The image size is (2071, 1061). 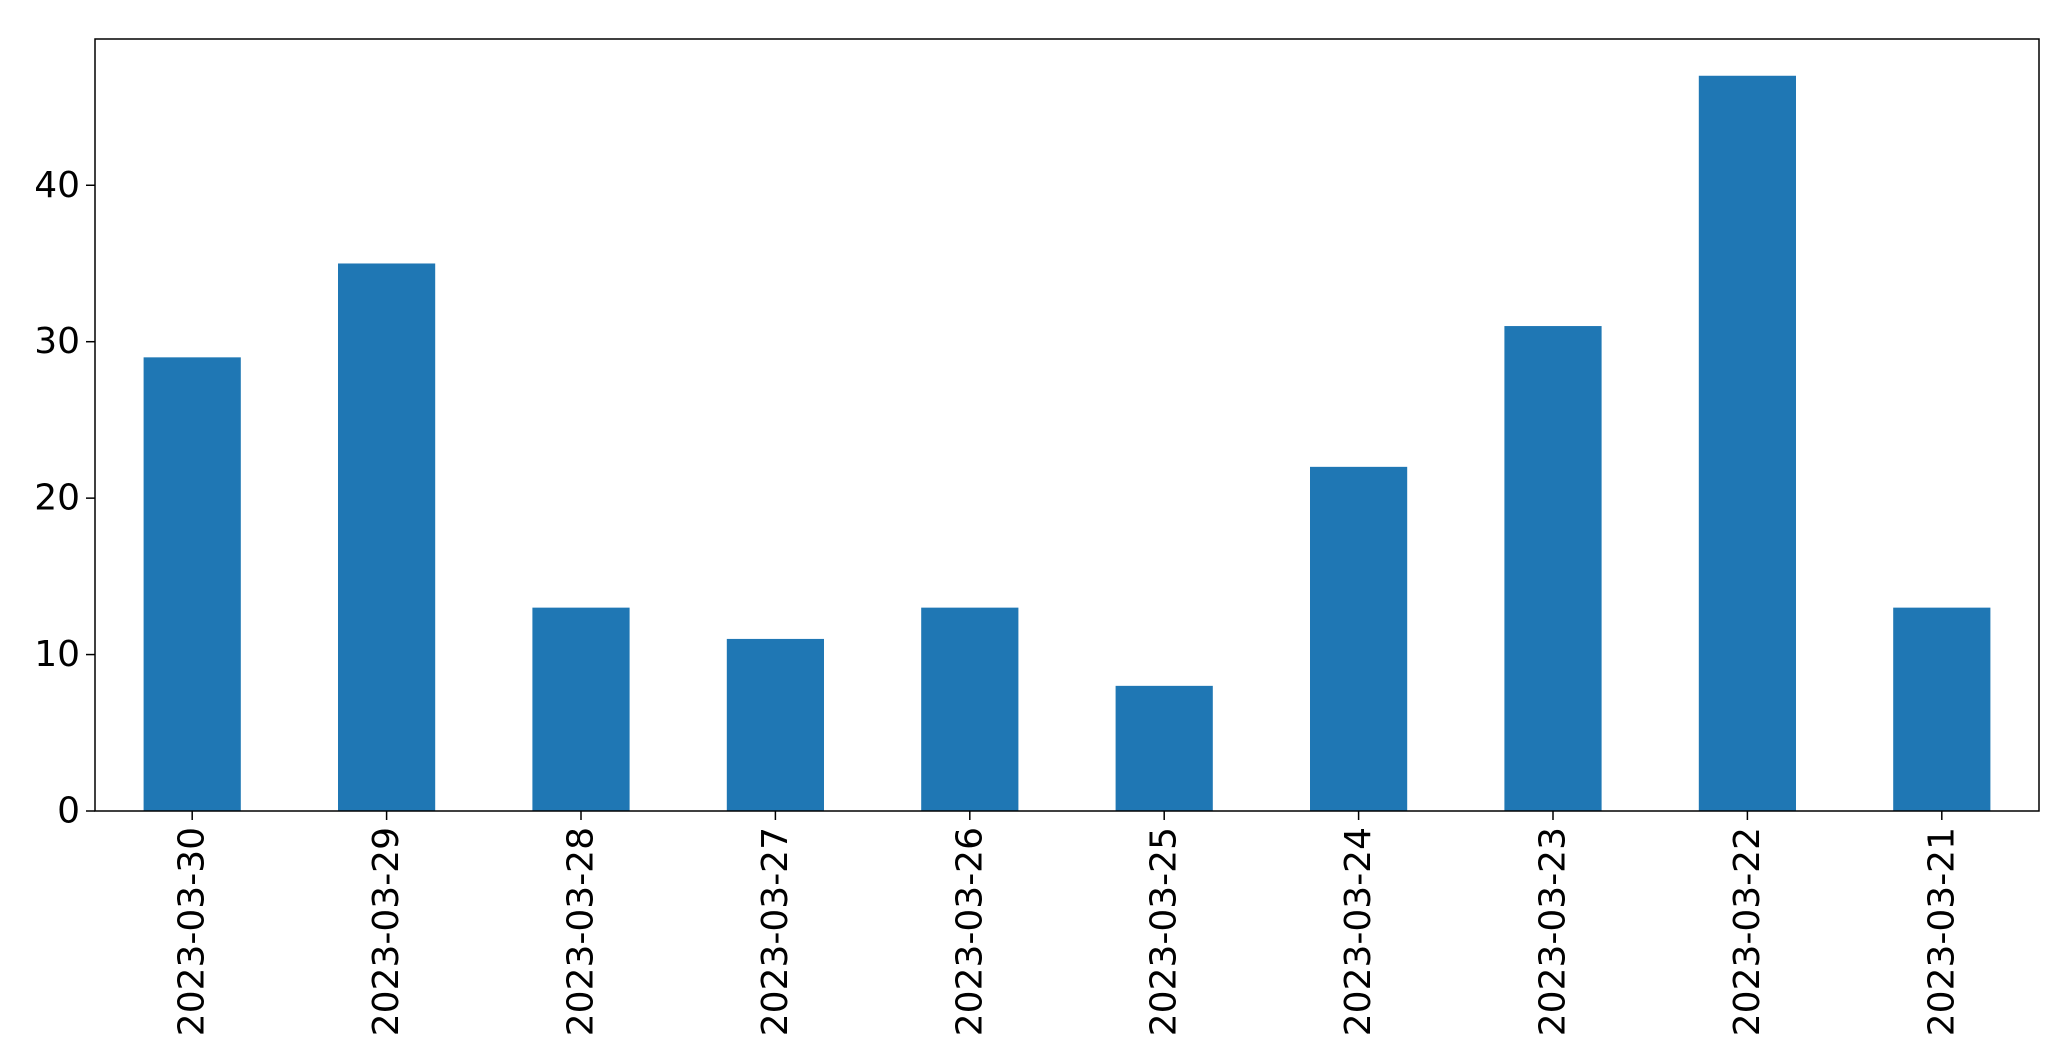 What do you see at coordinates (192, 931) in the screenshot?
I see `x-tick-label-2023-03-30: 2023-03-30` at bounding box center [192, 931].